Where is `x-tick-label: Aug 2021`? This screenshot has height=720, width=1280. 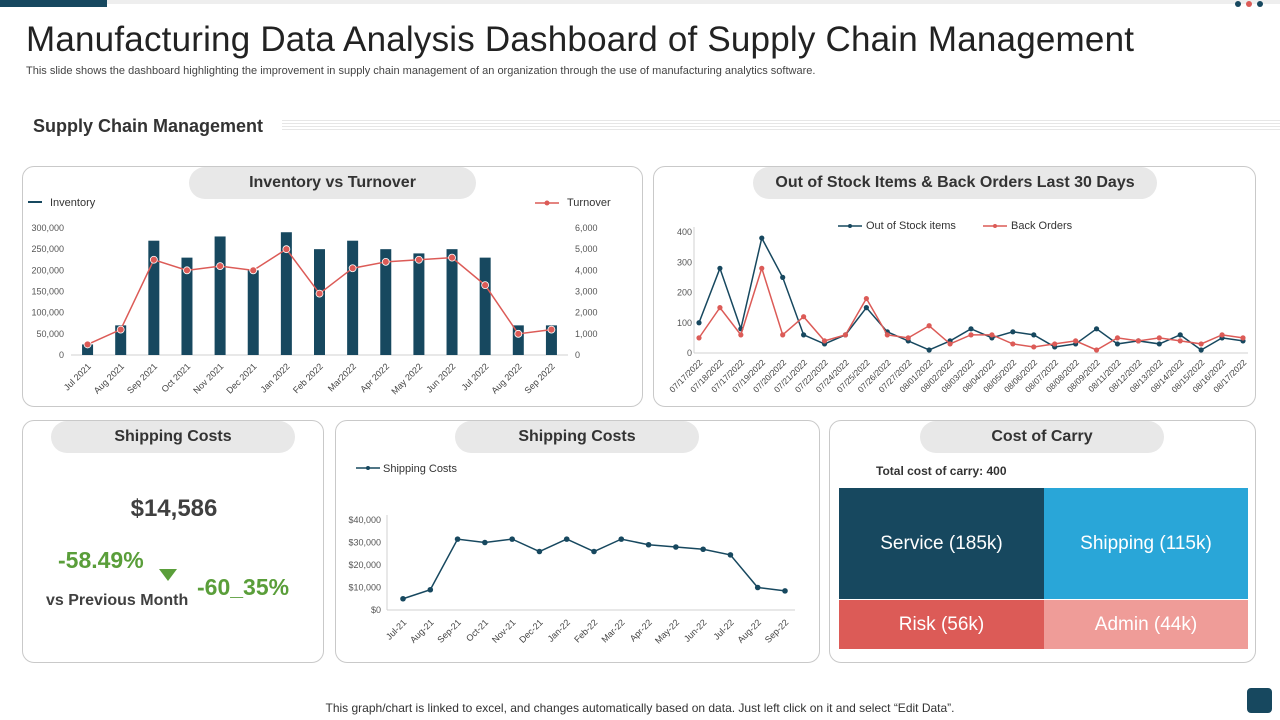 x-tick-label: Aug 2021 is located at coordinates (109, 378).